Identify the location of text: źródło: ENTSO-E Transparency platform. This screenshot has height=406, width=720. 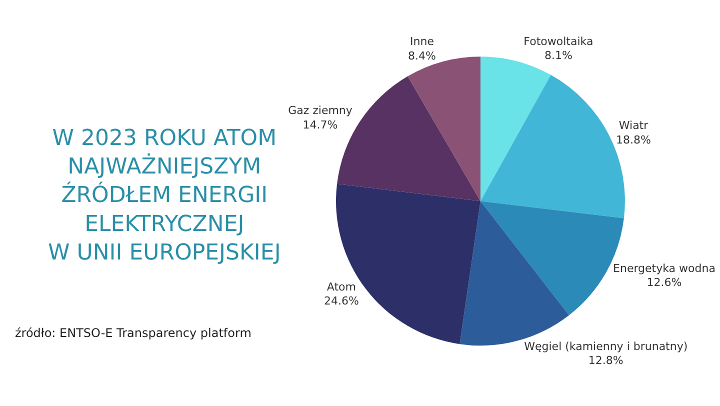
(133, 333).